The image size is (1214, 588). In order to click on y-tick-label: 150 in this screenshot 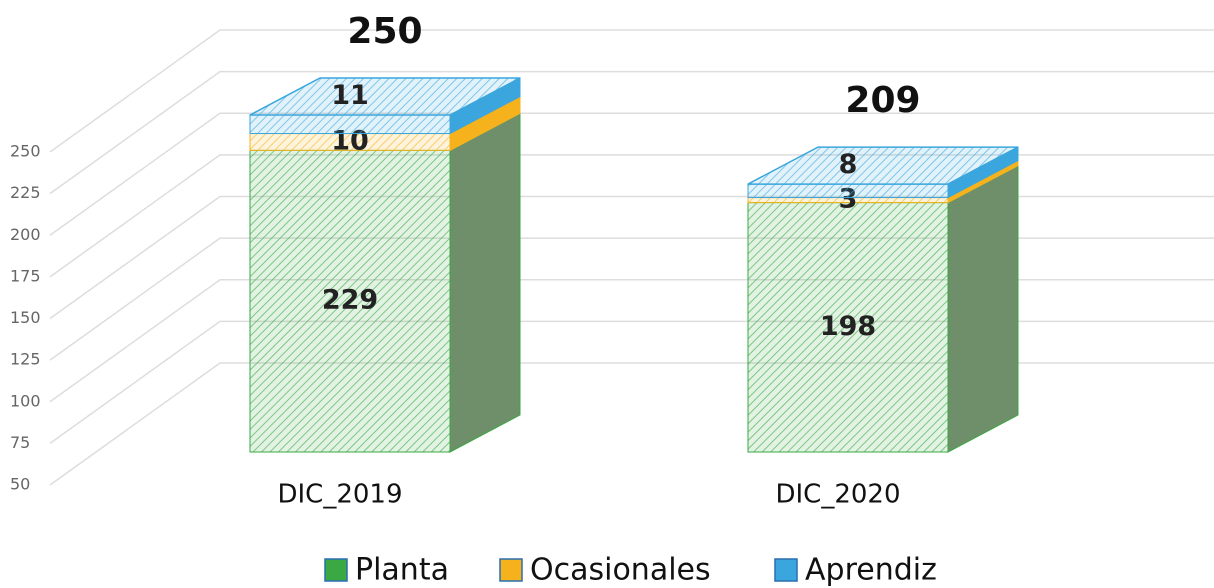, I will do `click(25, 317)`.